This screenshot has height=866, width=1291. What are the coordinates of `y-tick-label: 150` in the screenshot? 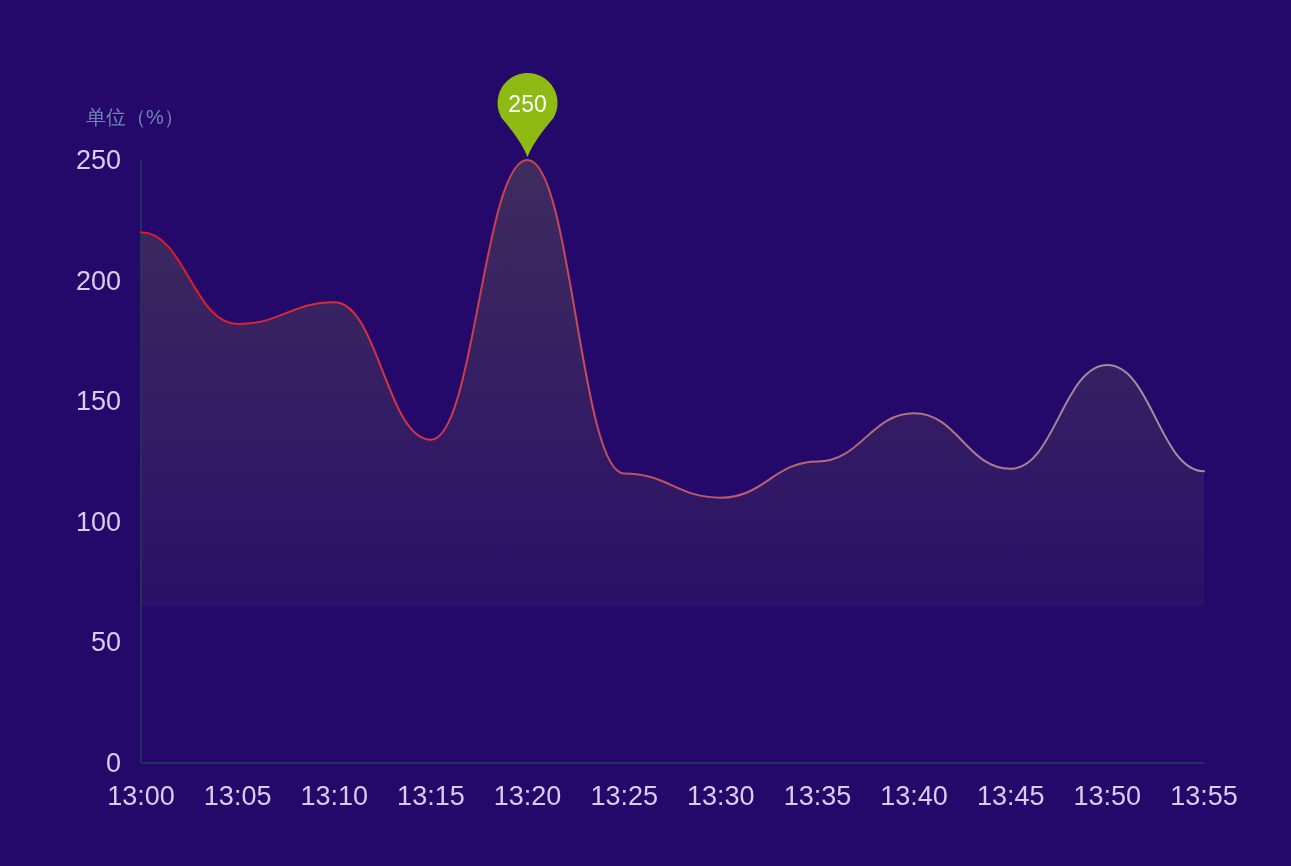 It's located at (98, 401).